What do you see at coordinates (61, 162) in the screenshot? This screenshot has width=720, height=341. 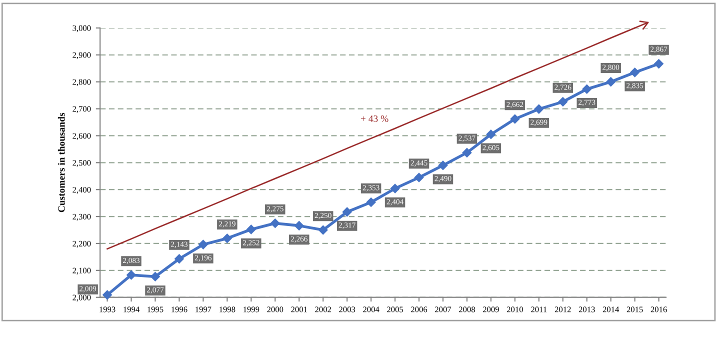 I see `y-axis-title: Customers in thousands` at bounding box center [61, 162].